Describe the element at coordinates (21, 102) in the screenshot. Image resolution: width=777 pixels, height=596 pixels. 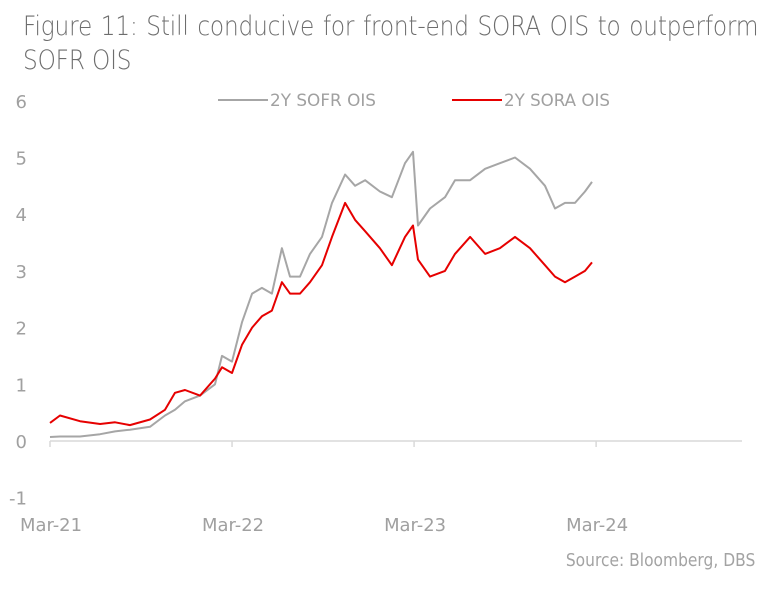
I see `y-tick-label: 6` at that location.